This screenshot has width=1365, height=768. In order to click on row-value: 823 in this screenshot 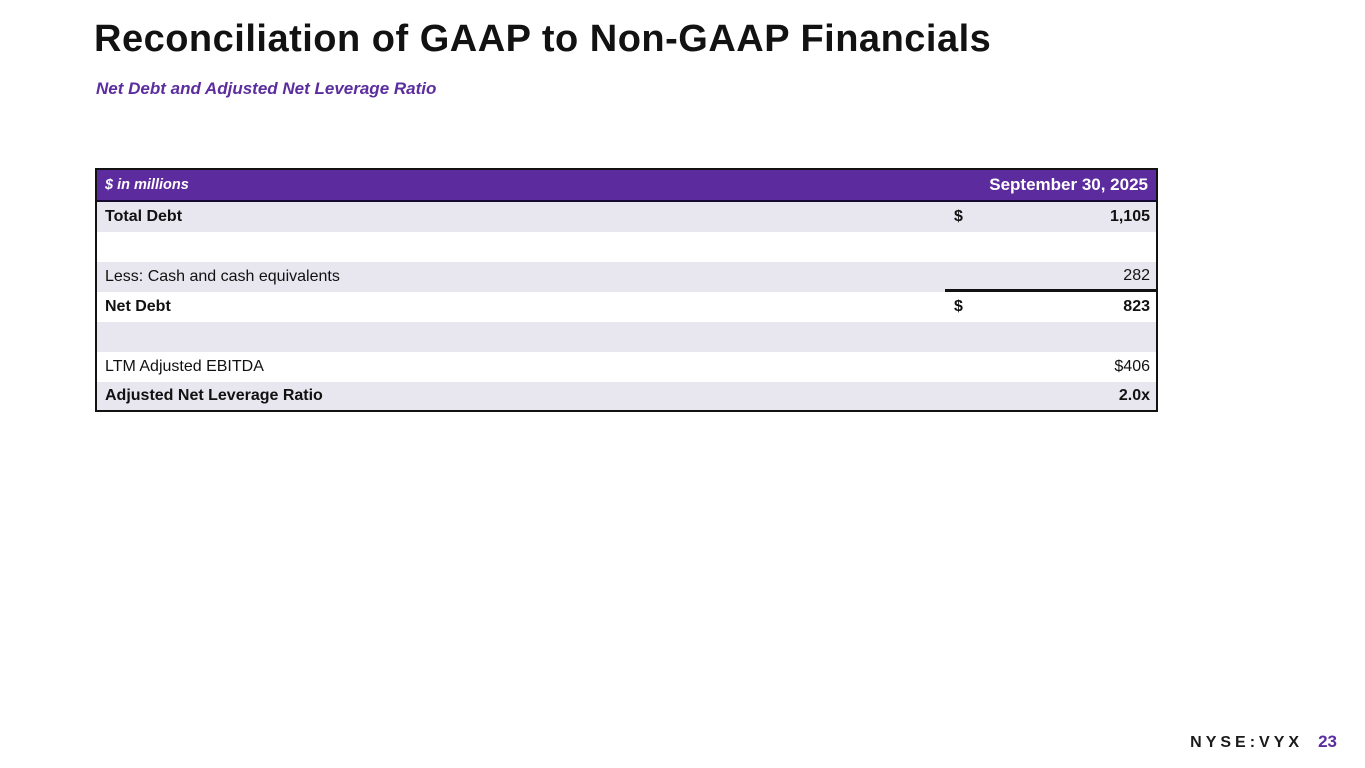, I will do `click(1136, 306)`.